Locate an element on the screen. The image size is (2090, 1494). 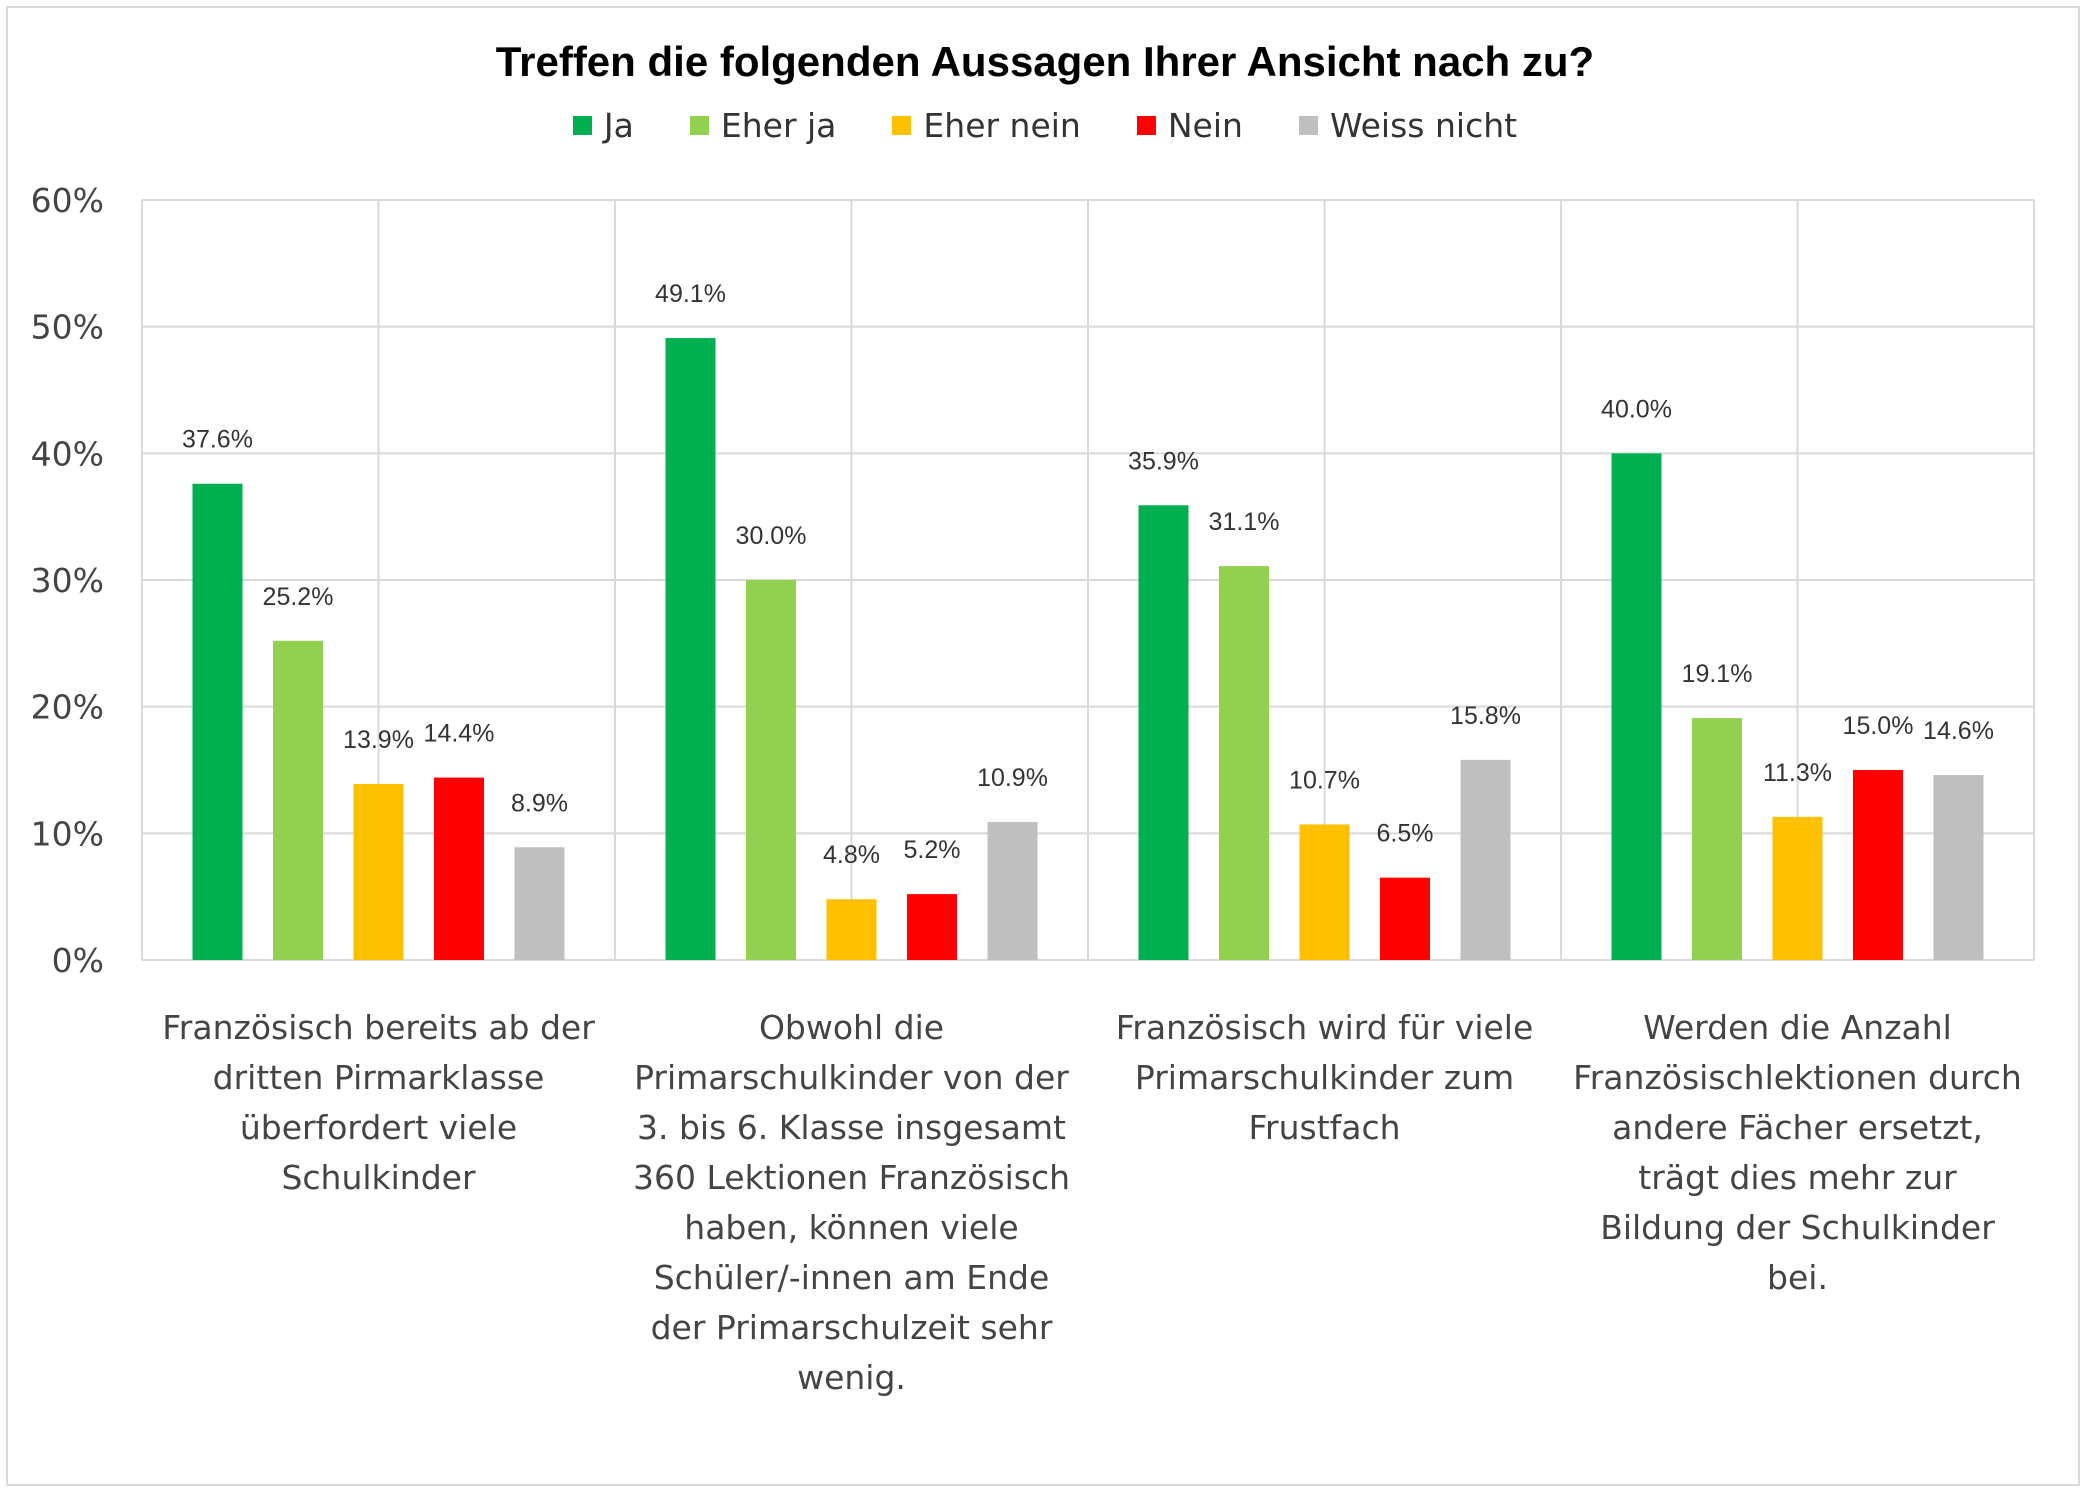
legend-item: Eher ja is located at coordinates (763, 125).